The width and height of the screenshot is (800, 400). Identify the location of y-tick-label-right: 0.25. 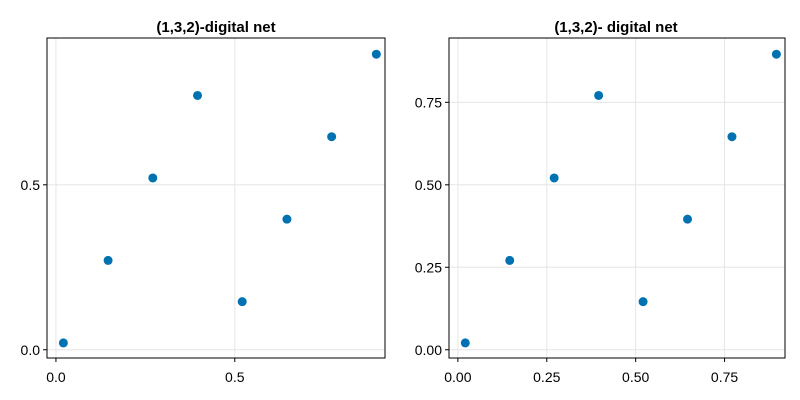
(428, 267).